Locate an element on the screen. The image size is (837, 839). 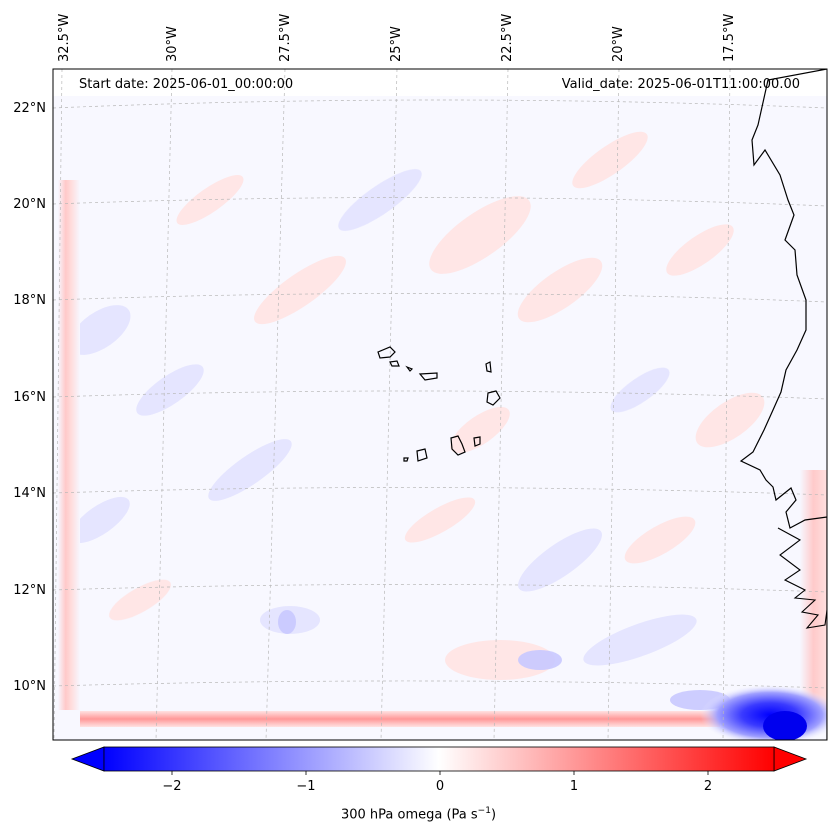
lat-label: 16°N is located at coordinates (29, 397).